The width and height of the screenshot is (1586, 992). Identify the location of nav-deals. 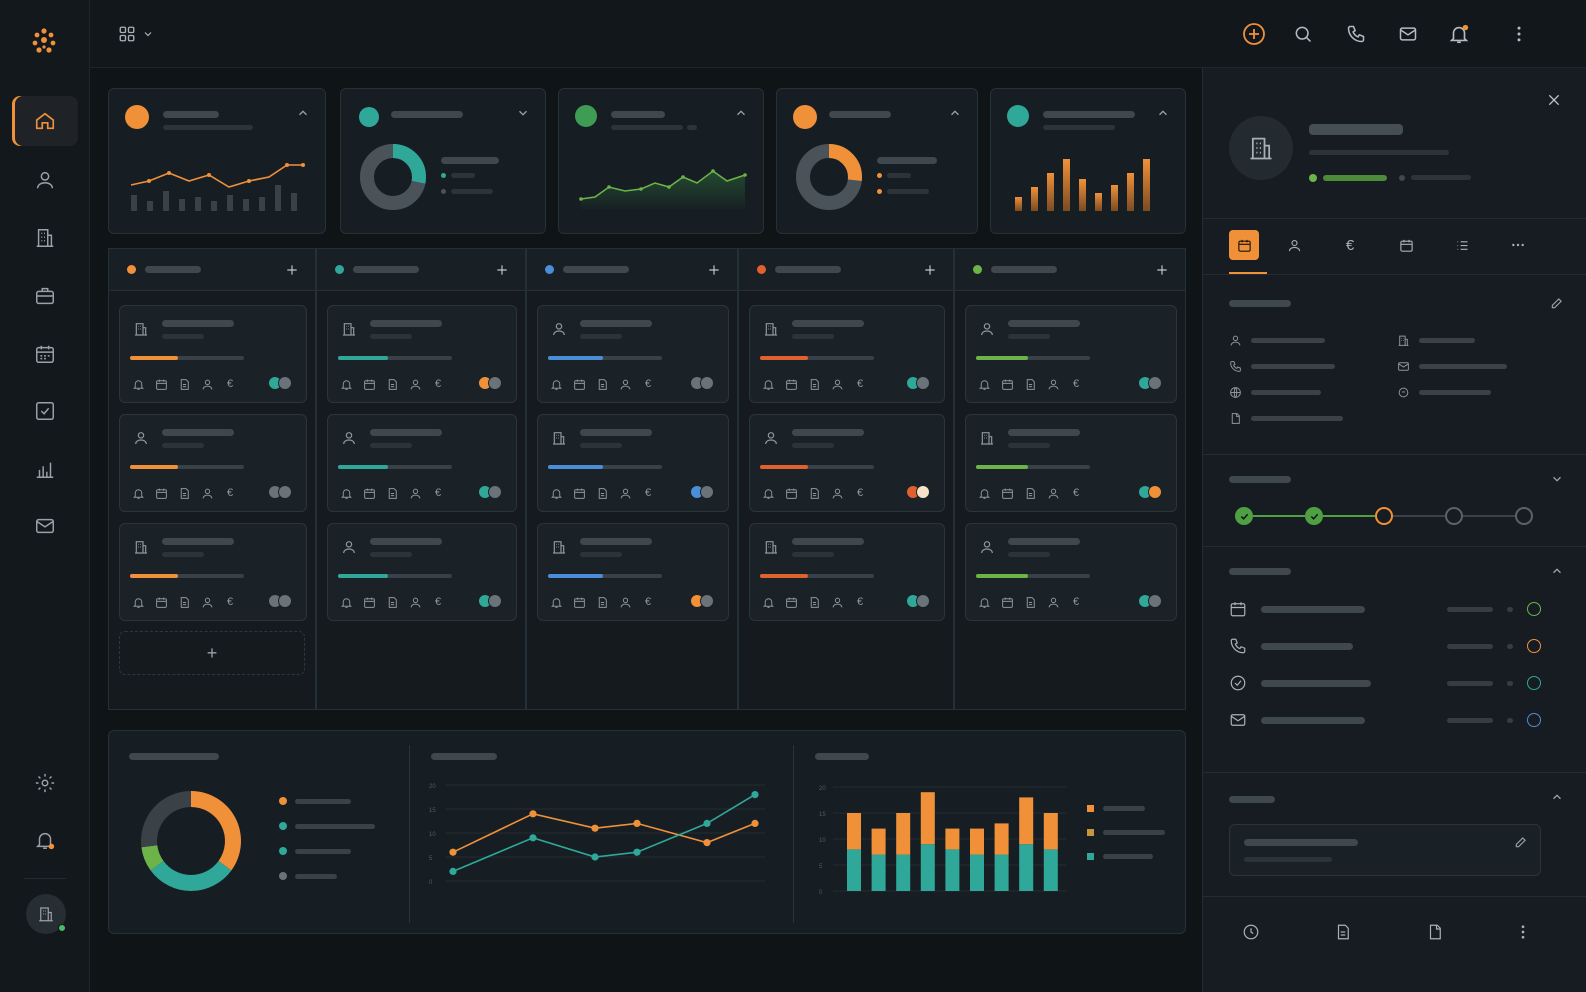
(45, 296).